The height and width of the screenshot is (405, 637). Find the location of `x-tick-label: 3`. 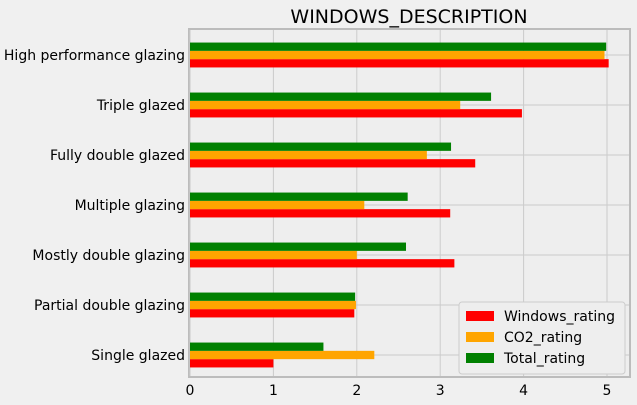

x-tick-label: 3 is located at coordinates (440, 391).